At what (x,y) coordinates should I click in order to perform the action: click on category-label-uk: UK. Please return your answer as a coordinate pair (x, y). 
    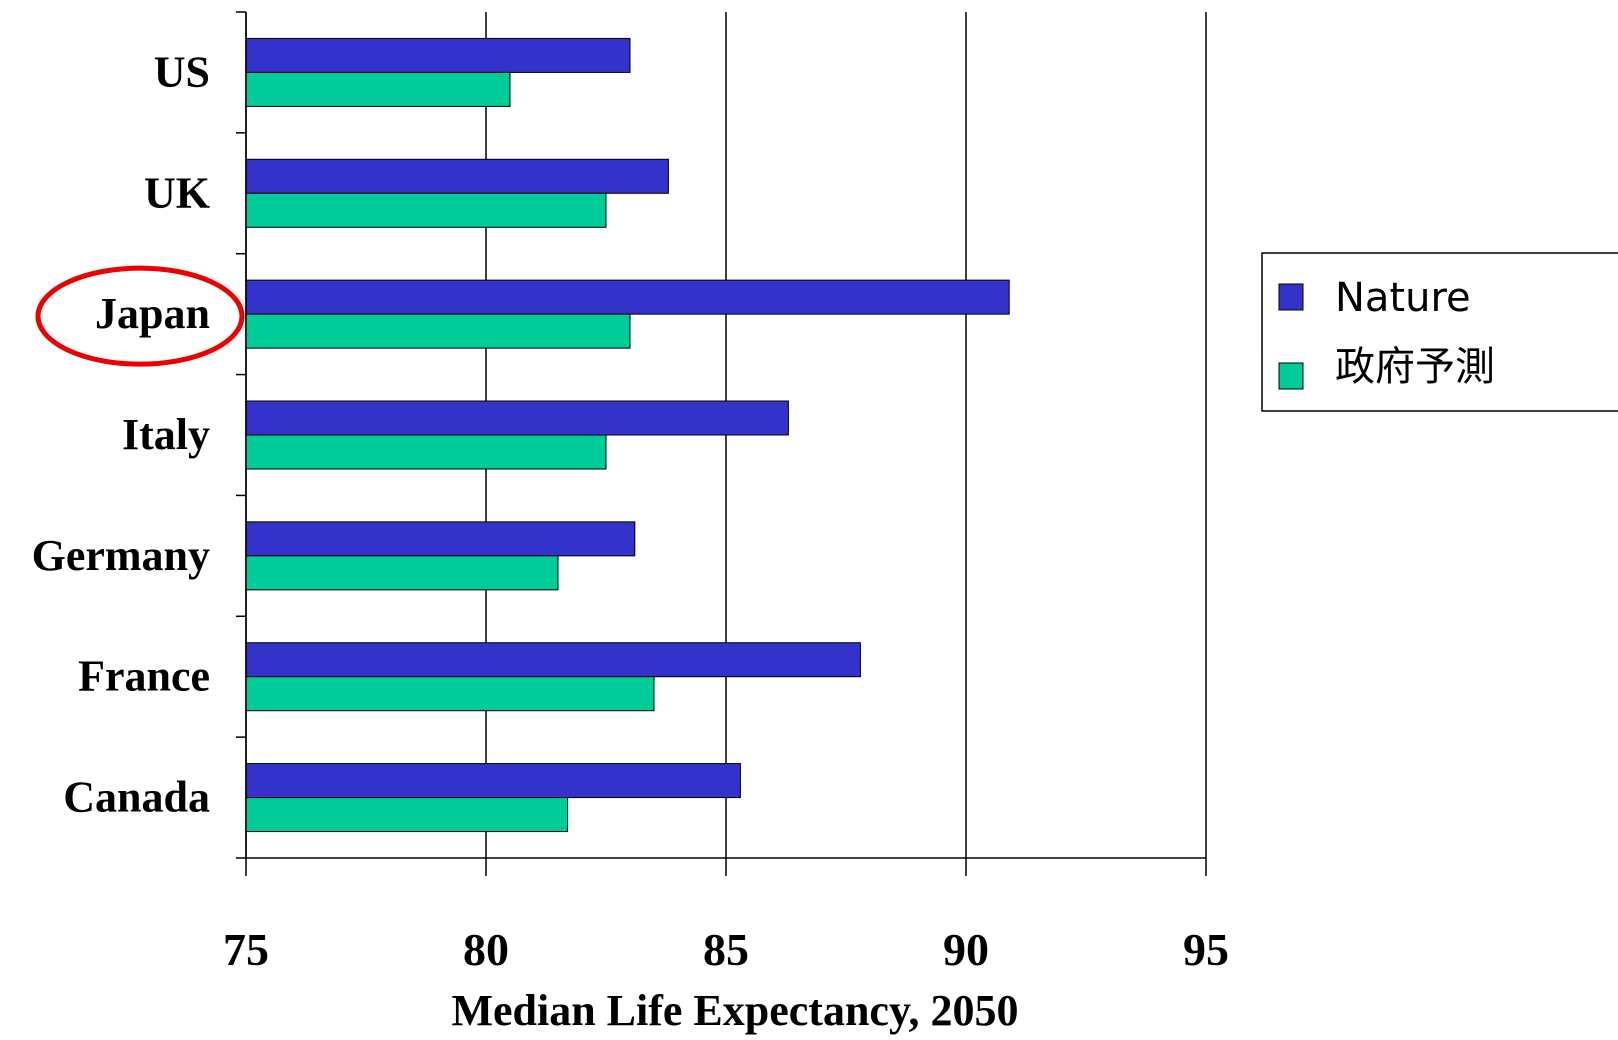
    Looking at the image, I should click on (177, 192).